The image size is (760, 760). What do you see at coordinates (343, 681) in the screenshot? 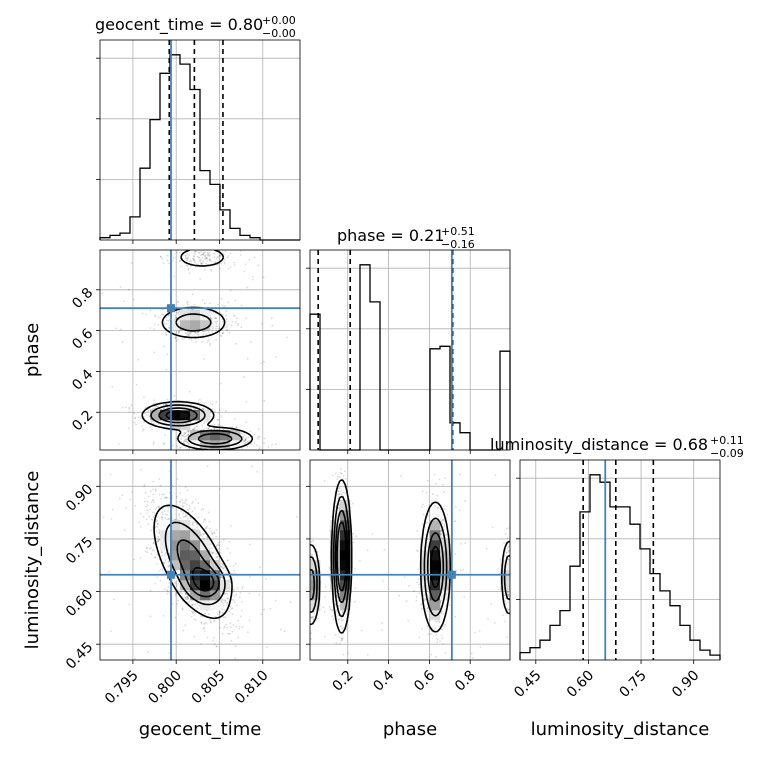
I see `x-tick-label: 0.2` at bounding box center [343, 681].